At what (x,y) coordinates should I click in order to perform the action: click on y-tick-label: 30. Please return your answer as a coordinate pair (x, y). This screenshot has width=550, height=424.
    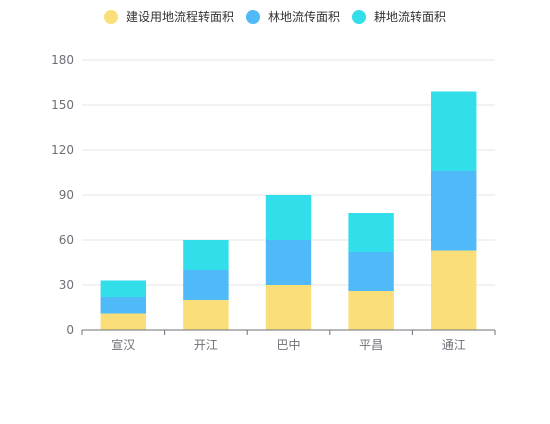
    Looking at the image, I should click on (66, 285).